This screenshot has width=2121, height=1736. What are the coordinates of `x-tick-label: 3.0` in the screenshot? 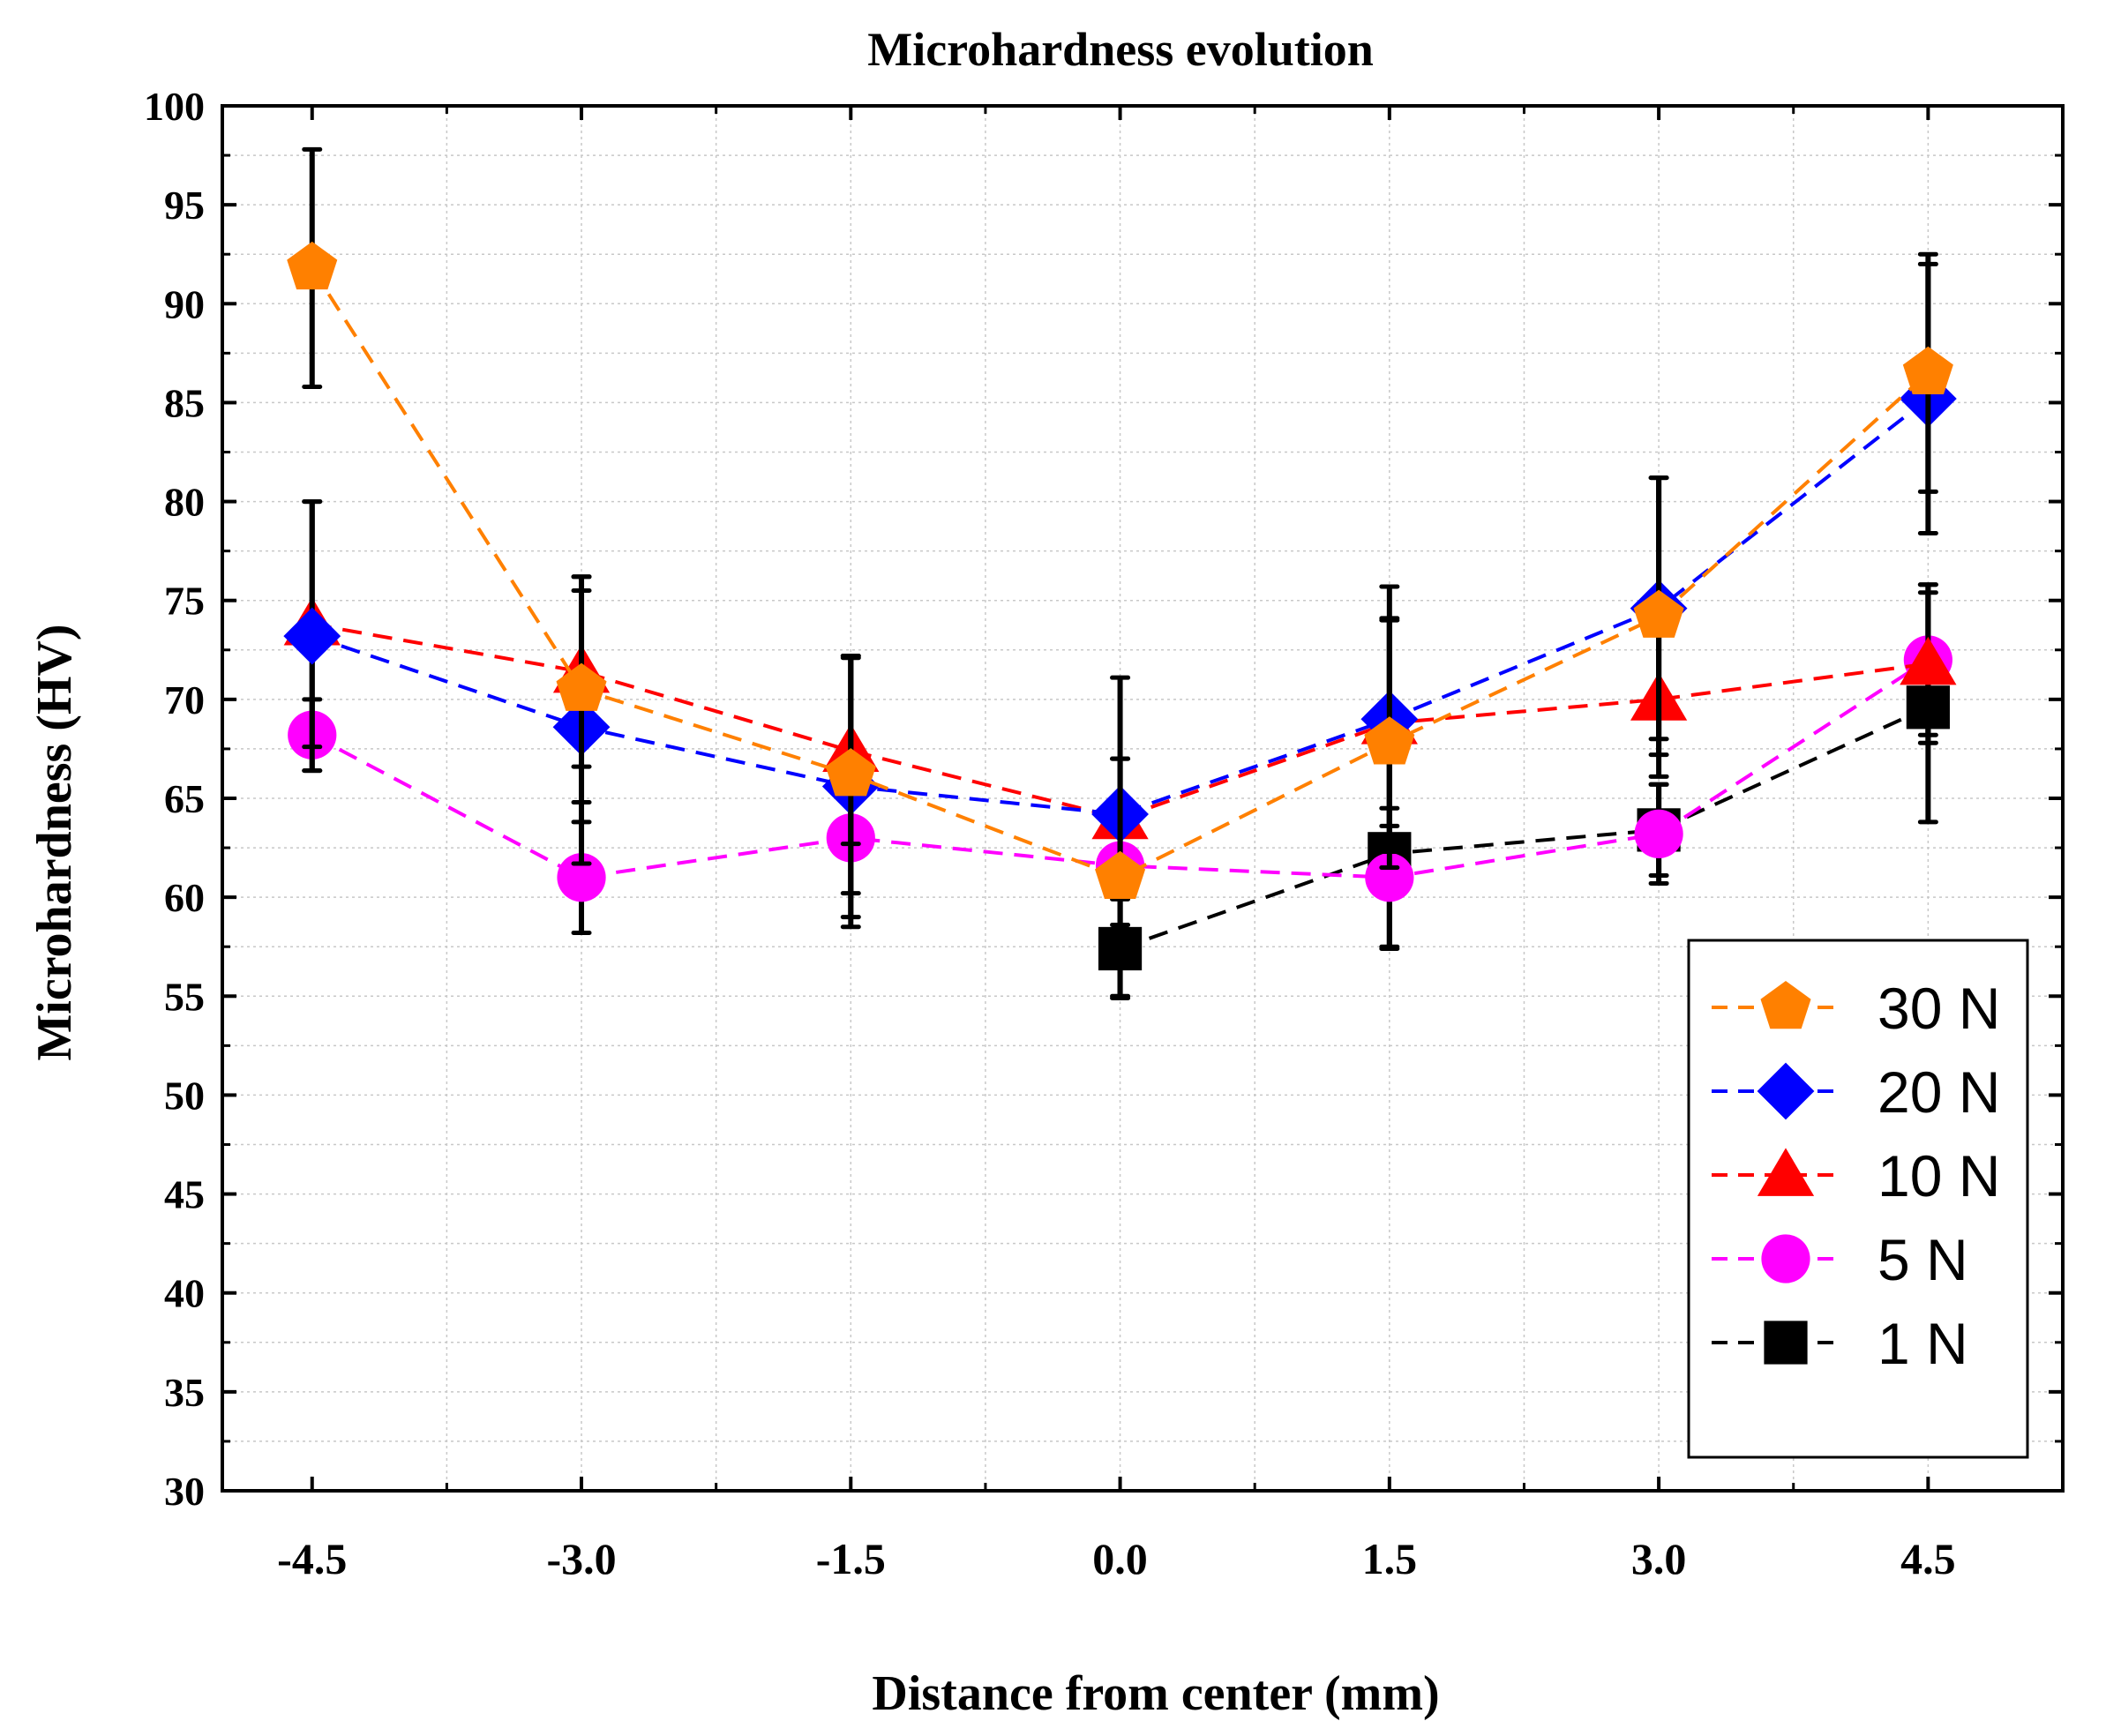 It's located at (1659, 1558).